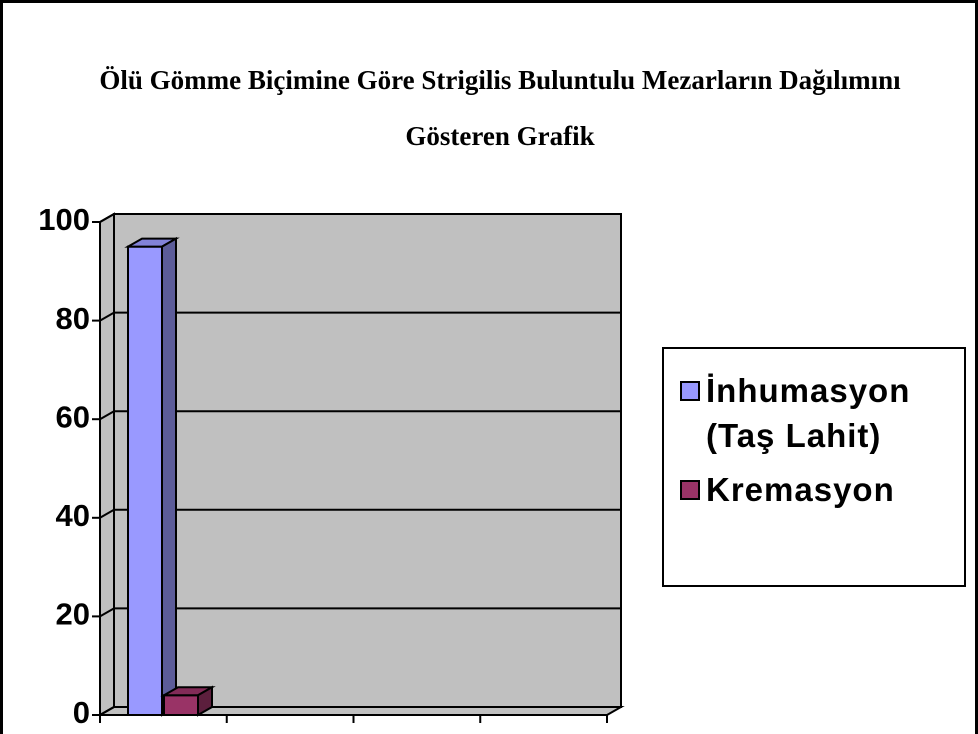 The image size is (978, 734). What do you see at coordinates (64, 219) in the screenshot?
I see `y-tick-label: 100` at bounding box center [64, 219].